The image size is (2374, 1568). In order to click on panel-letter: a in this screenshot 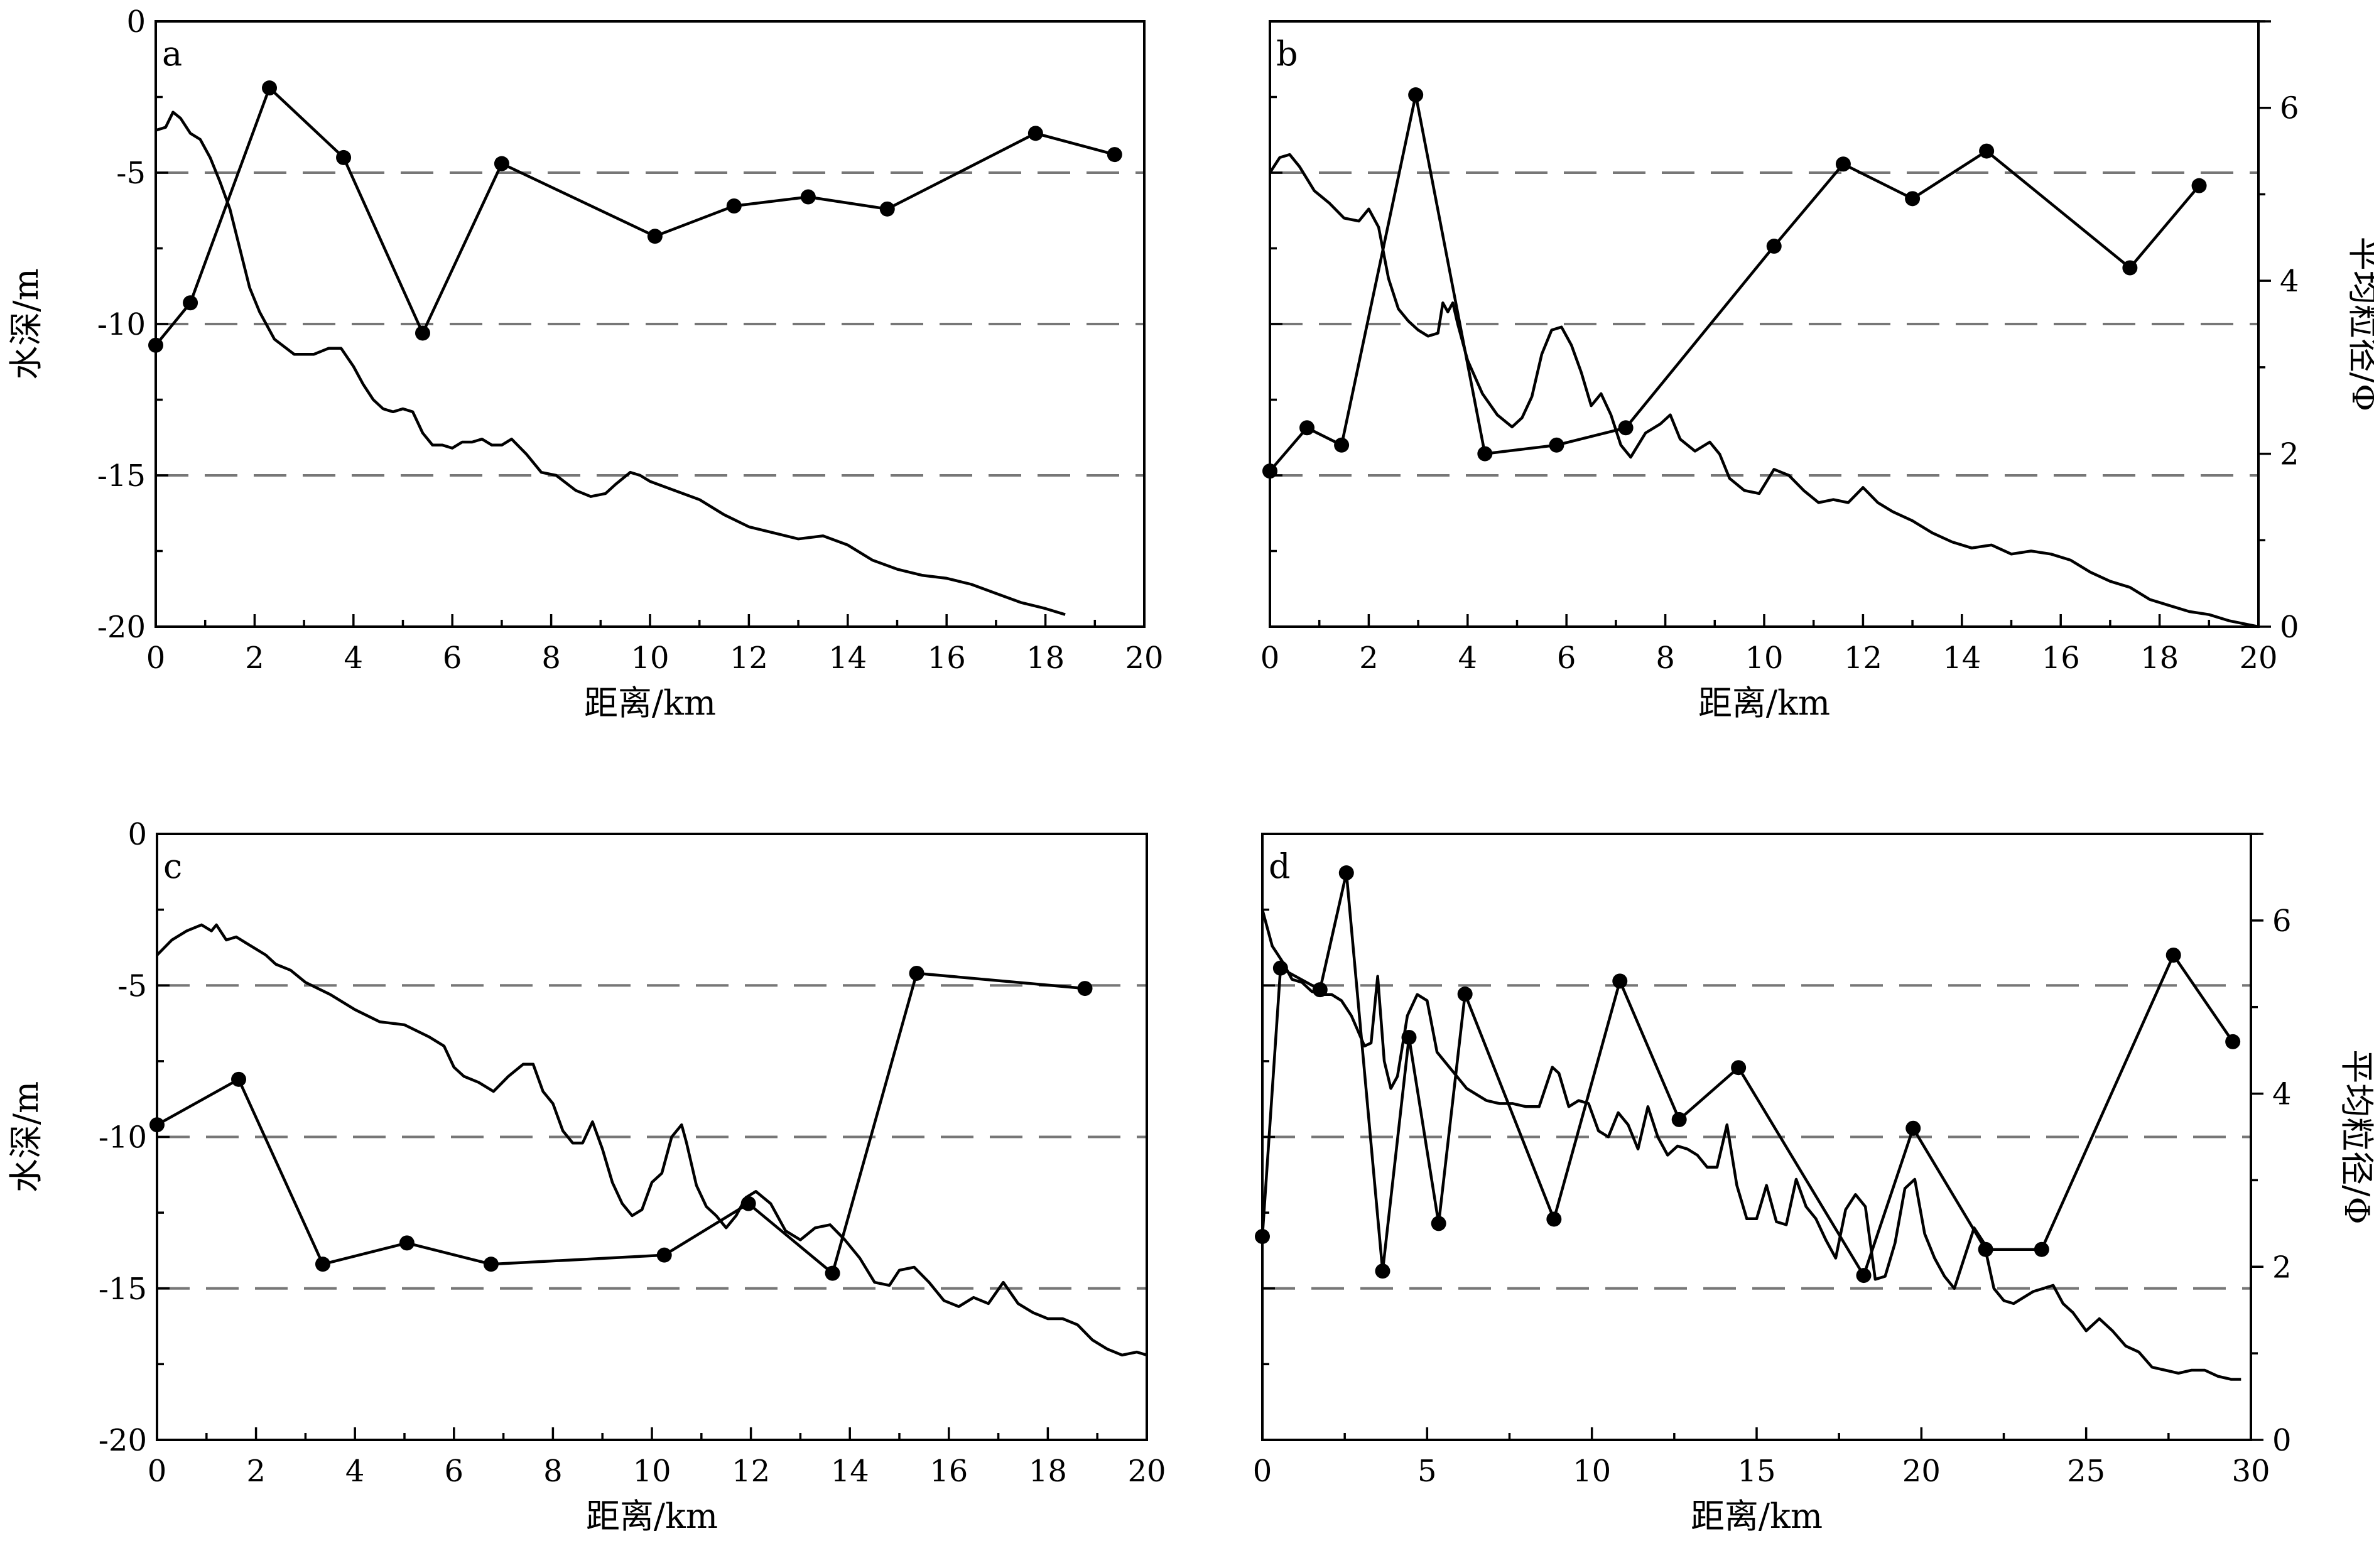, I will do `click(172, 53)`.